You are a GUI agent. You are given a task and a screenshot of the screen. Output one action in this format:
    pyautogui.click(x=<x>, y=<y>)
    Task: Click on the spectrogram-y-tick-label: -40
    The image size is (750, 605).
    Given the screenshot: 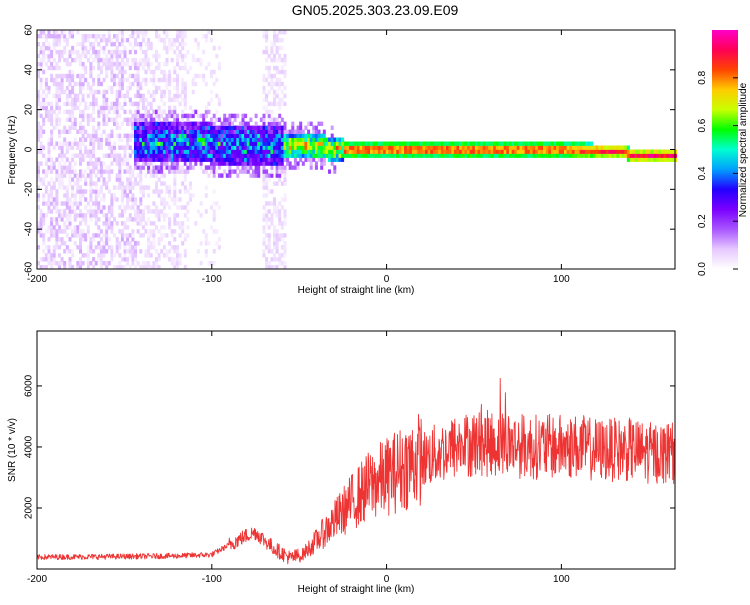 What is the action you would take?
    pyautogui.click(x=29, y=229)
    